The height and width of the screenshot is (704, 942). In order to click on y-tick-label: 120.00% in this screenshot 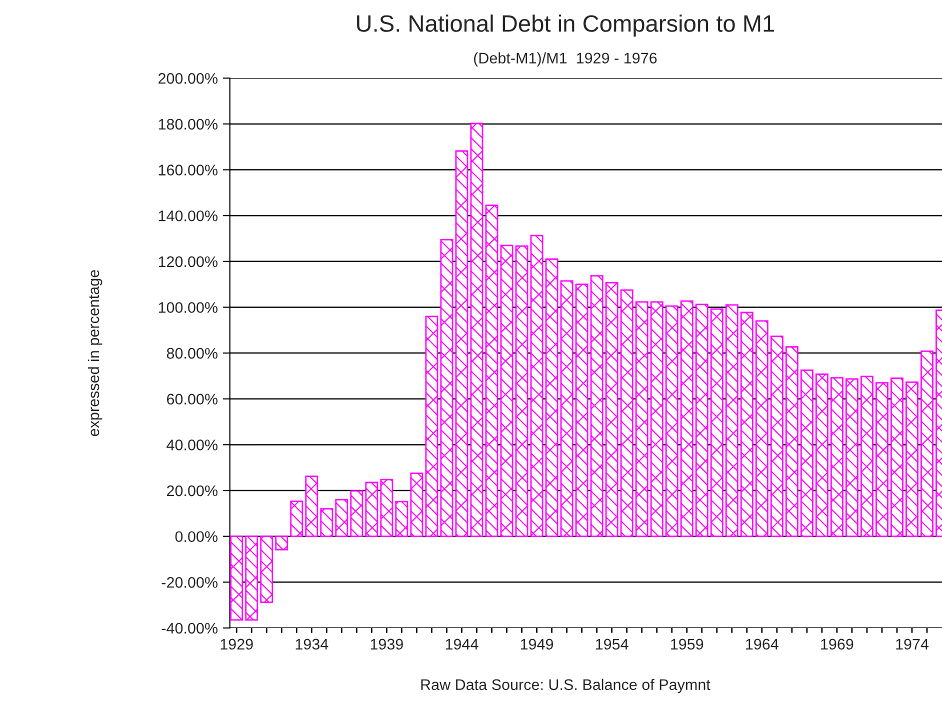, I will do `click(188, 262)`.